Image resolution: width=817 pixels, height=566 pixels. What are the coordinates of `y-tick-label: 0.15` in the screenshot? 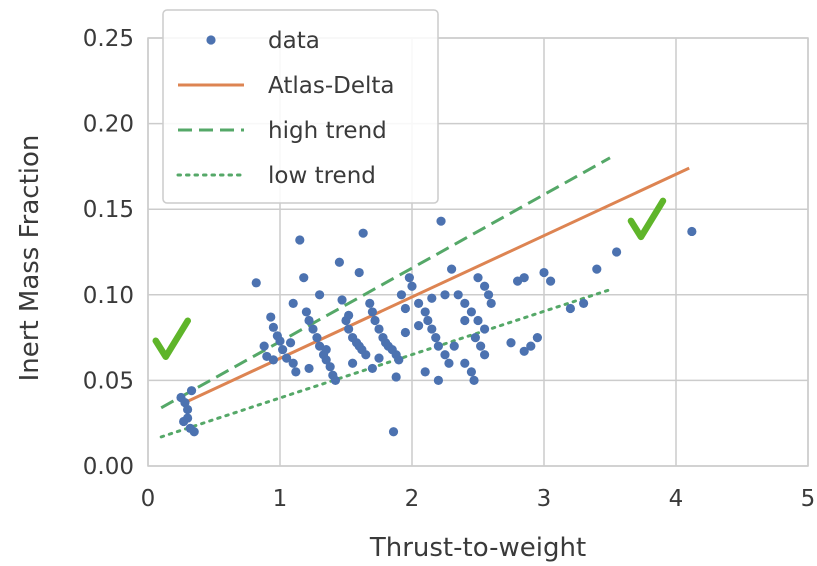 It's located at (108, 210).